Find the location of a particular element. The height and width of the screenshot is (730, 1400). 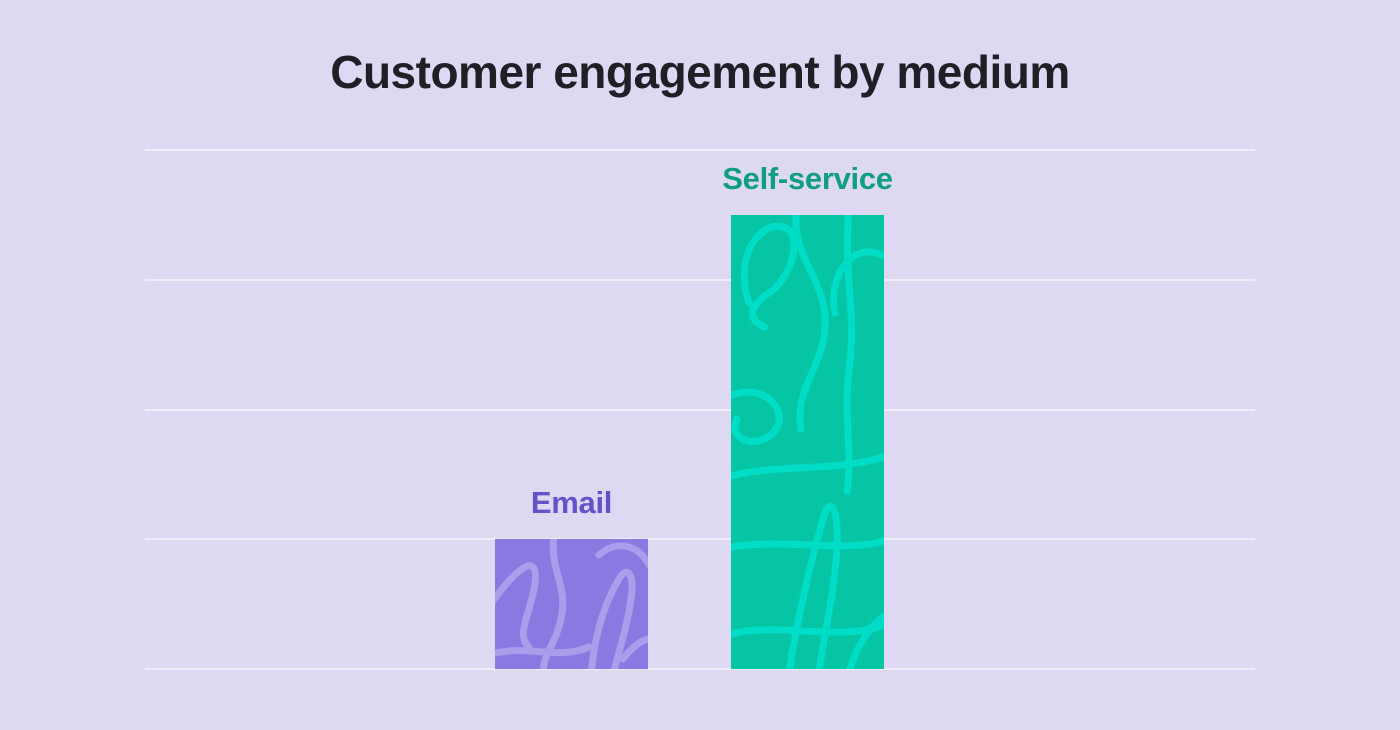

bar-email is located at coordinates (571, 604).